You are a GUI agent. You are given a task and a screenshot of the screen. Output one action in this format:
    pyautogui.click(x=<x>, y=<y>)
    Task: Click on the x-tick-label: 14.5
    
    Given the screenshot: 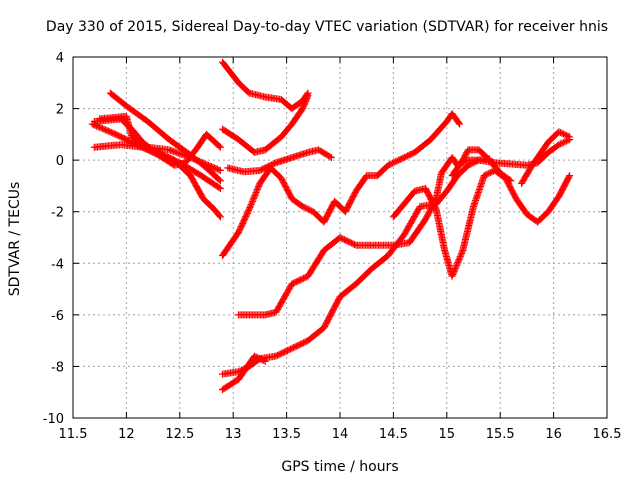 What is the action you would take?
    pyautogui.click(x=393, y=434)
    